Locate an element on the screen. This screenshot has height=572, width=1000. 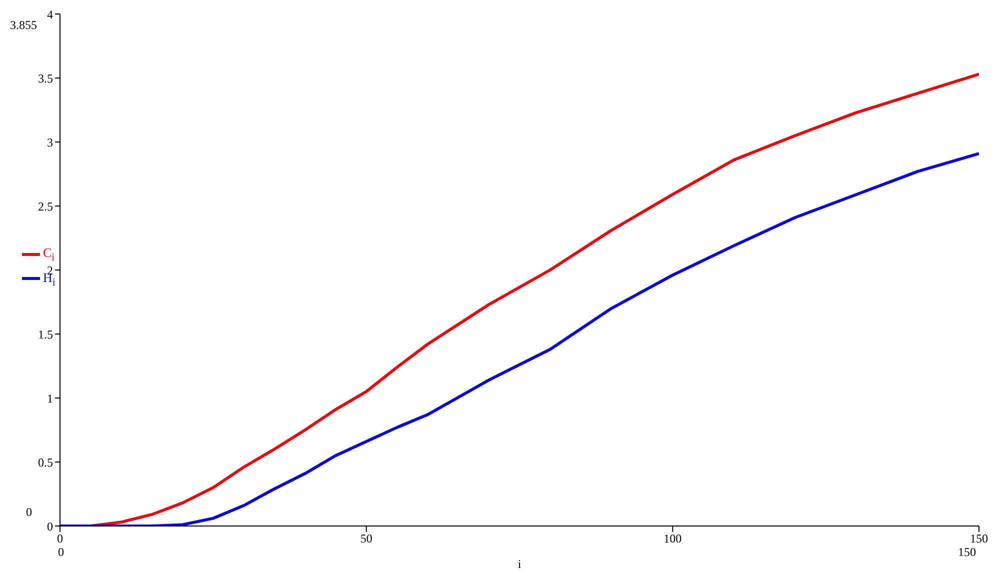
legend-label: C$_{i}$ is located at coordinates (49, 254).